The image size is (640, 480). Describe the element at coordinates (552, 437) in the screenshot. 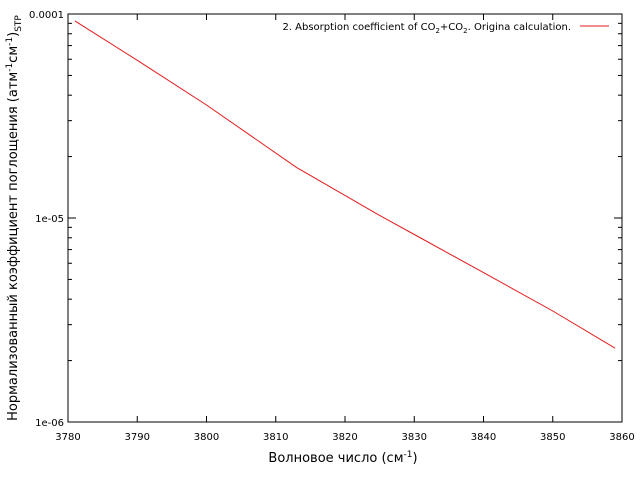

I see `x-tick-label: 3850` at that location.